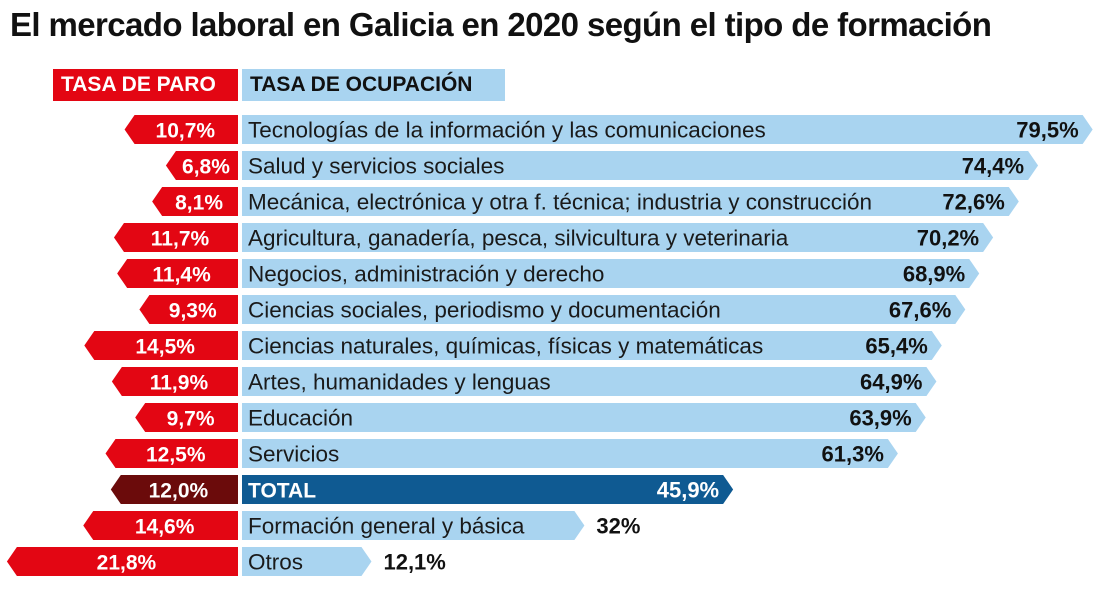  What do you see at coordinates (145, 85) in the screenshot?
I see `header-tasa-de-paro: TASA DE PARO` at bounding box center [145, 85].